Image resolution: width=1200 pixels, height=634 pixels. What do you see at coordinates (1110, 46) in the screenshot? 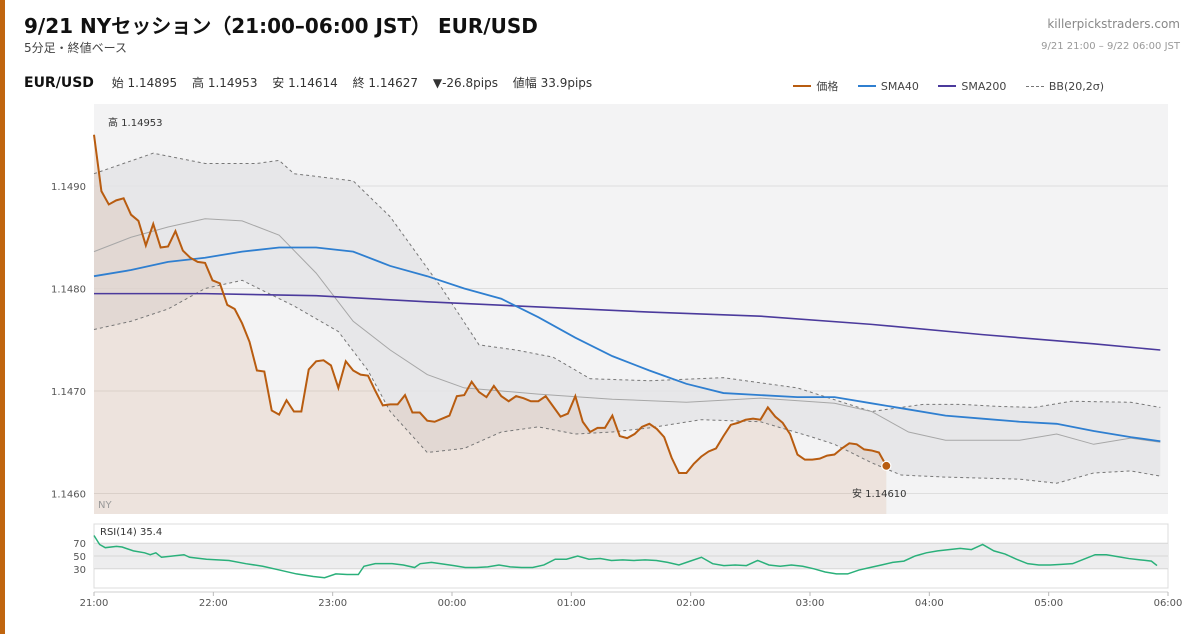
I see `period-label: 9/21 21:00 – 9/22 06:00 JST` at bounding box center [1110, 46].